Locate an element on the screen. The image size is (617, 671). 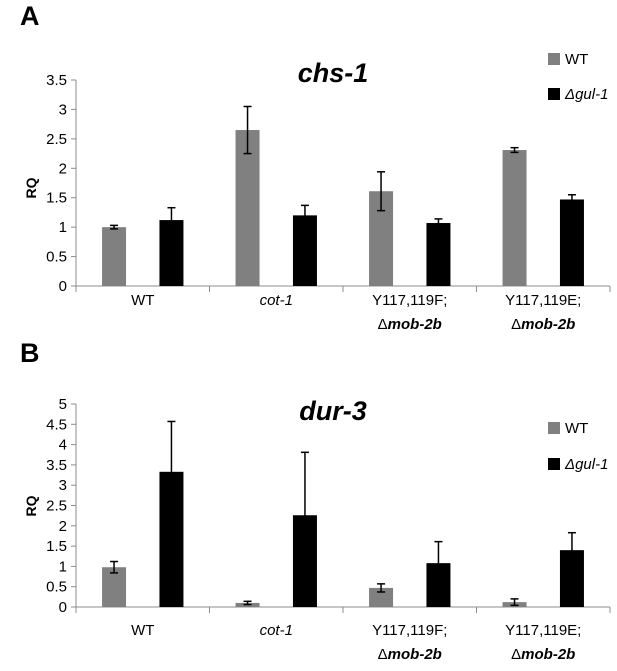
panel-letter: A is located at coordinates (30, 16).